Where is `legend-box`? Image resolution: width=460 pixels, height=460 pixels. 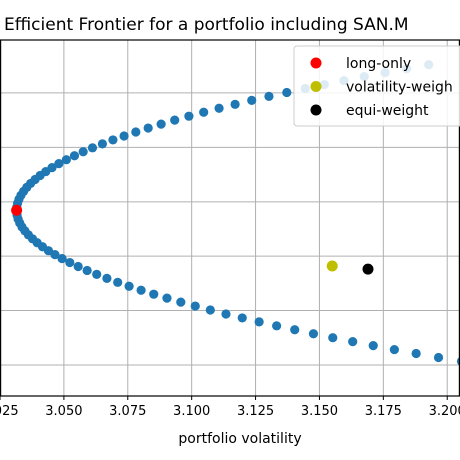 legend-box is located at coordinates (376, 86).